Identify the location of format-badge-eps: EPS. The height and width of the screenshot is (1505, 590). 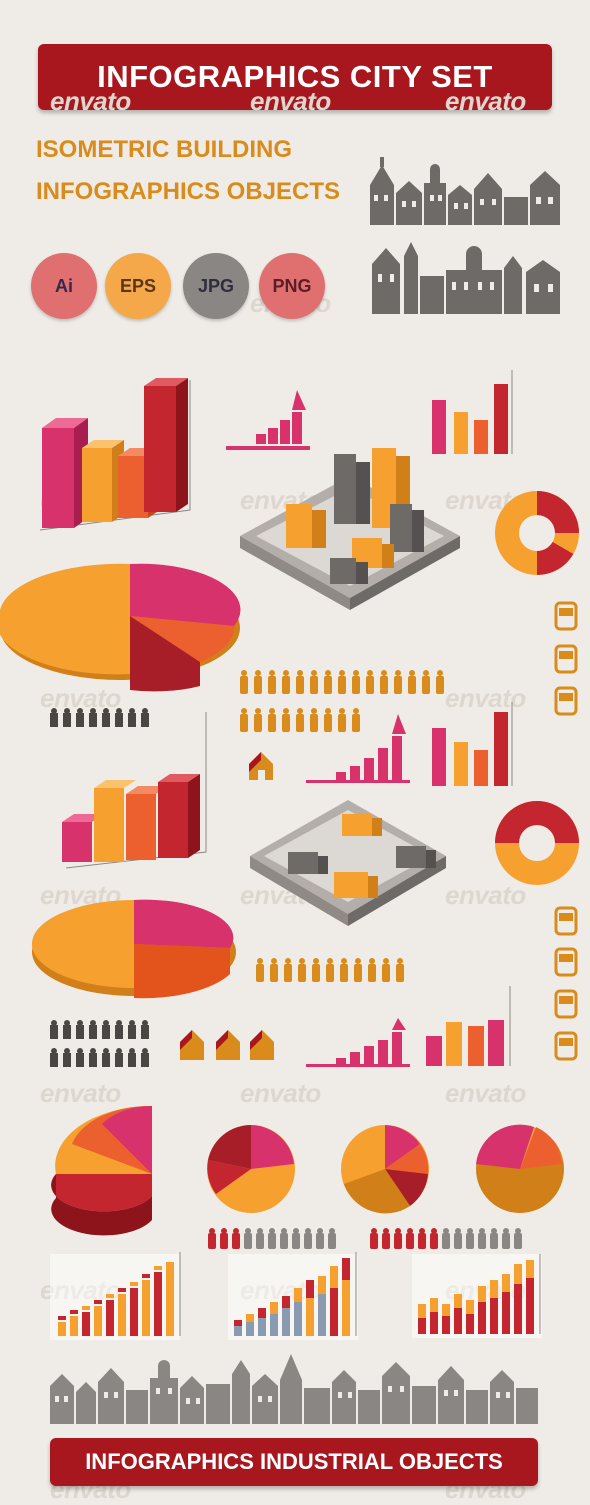
(138, 286).